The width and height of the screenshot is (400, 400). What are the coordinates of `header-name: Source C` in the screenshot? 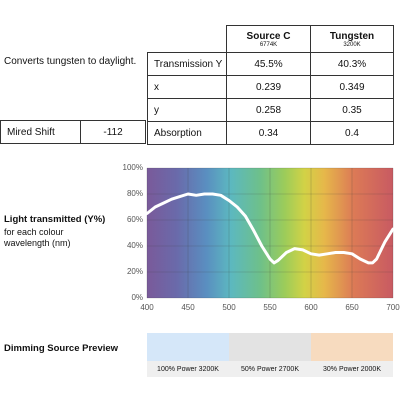 It's located at (268, 36).